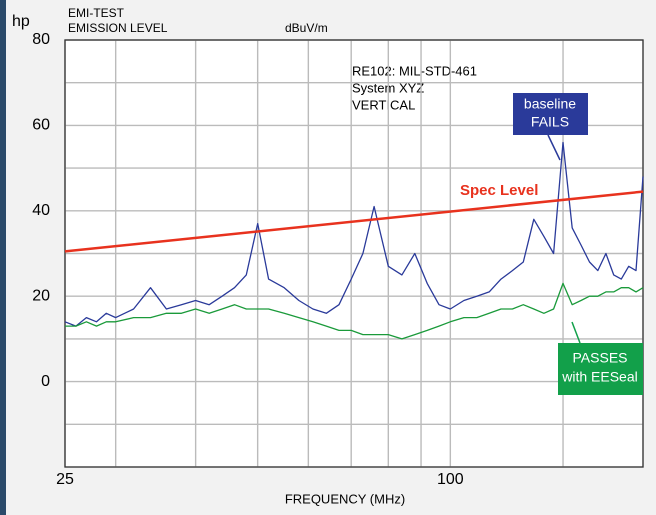 The image size is (656, 515). I want to click on x-axis-label: FREQUENCY (MHz), so click(345, 498).